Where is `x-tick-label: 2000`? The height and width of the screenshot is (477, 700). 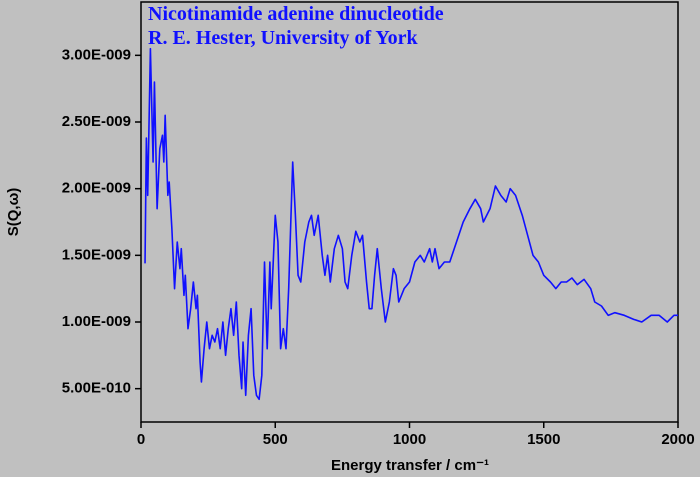
x-tick-label: 2000 is located at coordinates (677, 439).